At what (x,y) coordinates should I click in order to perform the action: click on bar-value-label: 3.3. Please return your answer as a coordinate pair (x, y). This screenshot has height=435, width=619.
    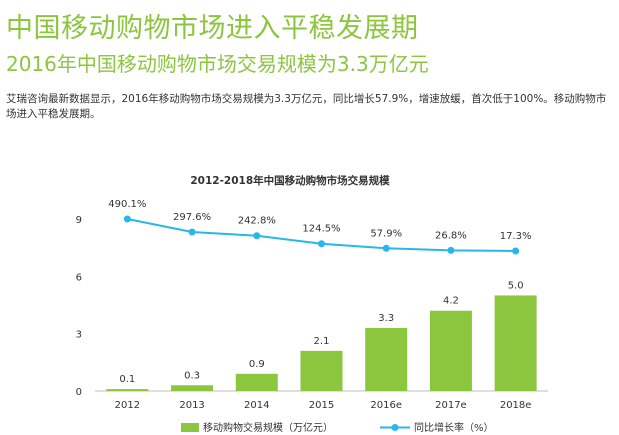
    Looking at the image, I should click on (386, 318).